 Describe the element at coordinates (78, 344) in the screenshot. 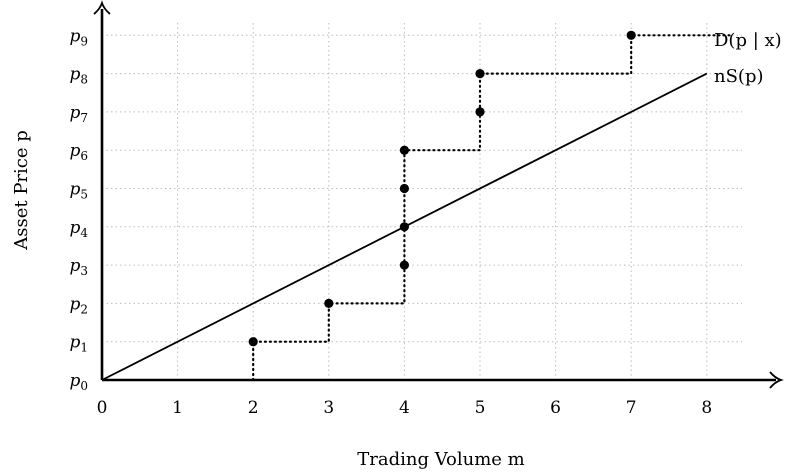

I see `y-tick-label: p1` at that location.